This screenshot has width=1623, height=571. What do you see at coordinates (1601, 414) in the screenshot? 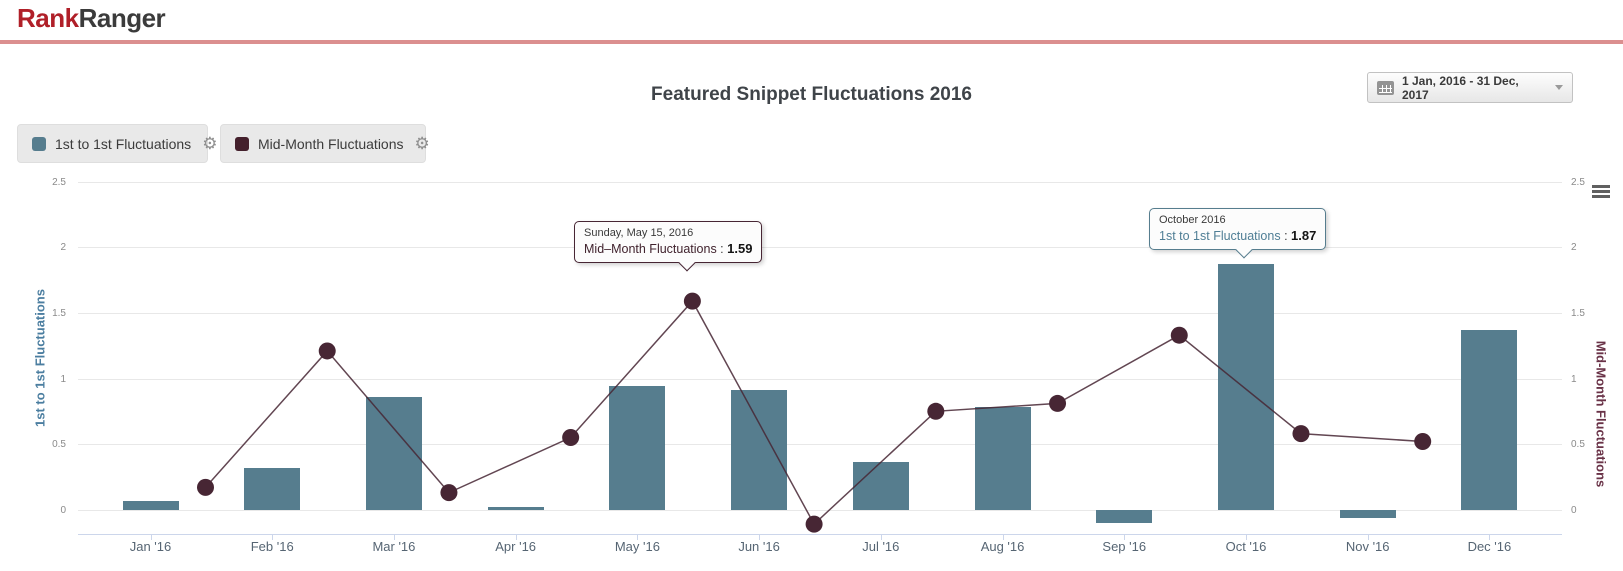
I see `right-axis-title: Mid-Month Fluctuations` at bounding box center [1601, 414].